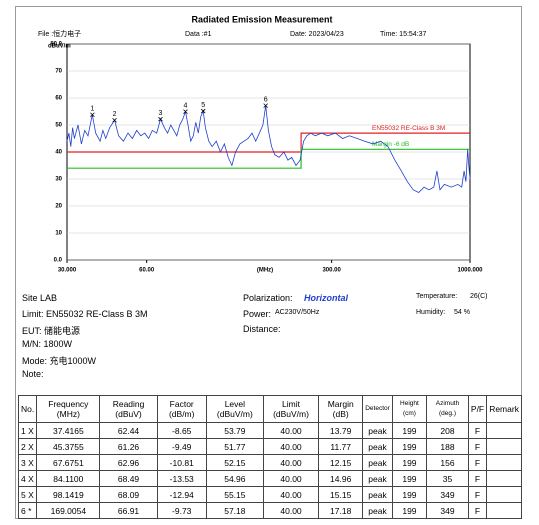 The width and height of the screenshot is (539, 525). What do you see at coordinates (341, 510) in the screenshot?
I see `table-cell: 17.18` at bounding box center [341, 510].